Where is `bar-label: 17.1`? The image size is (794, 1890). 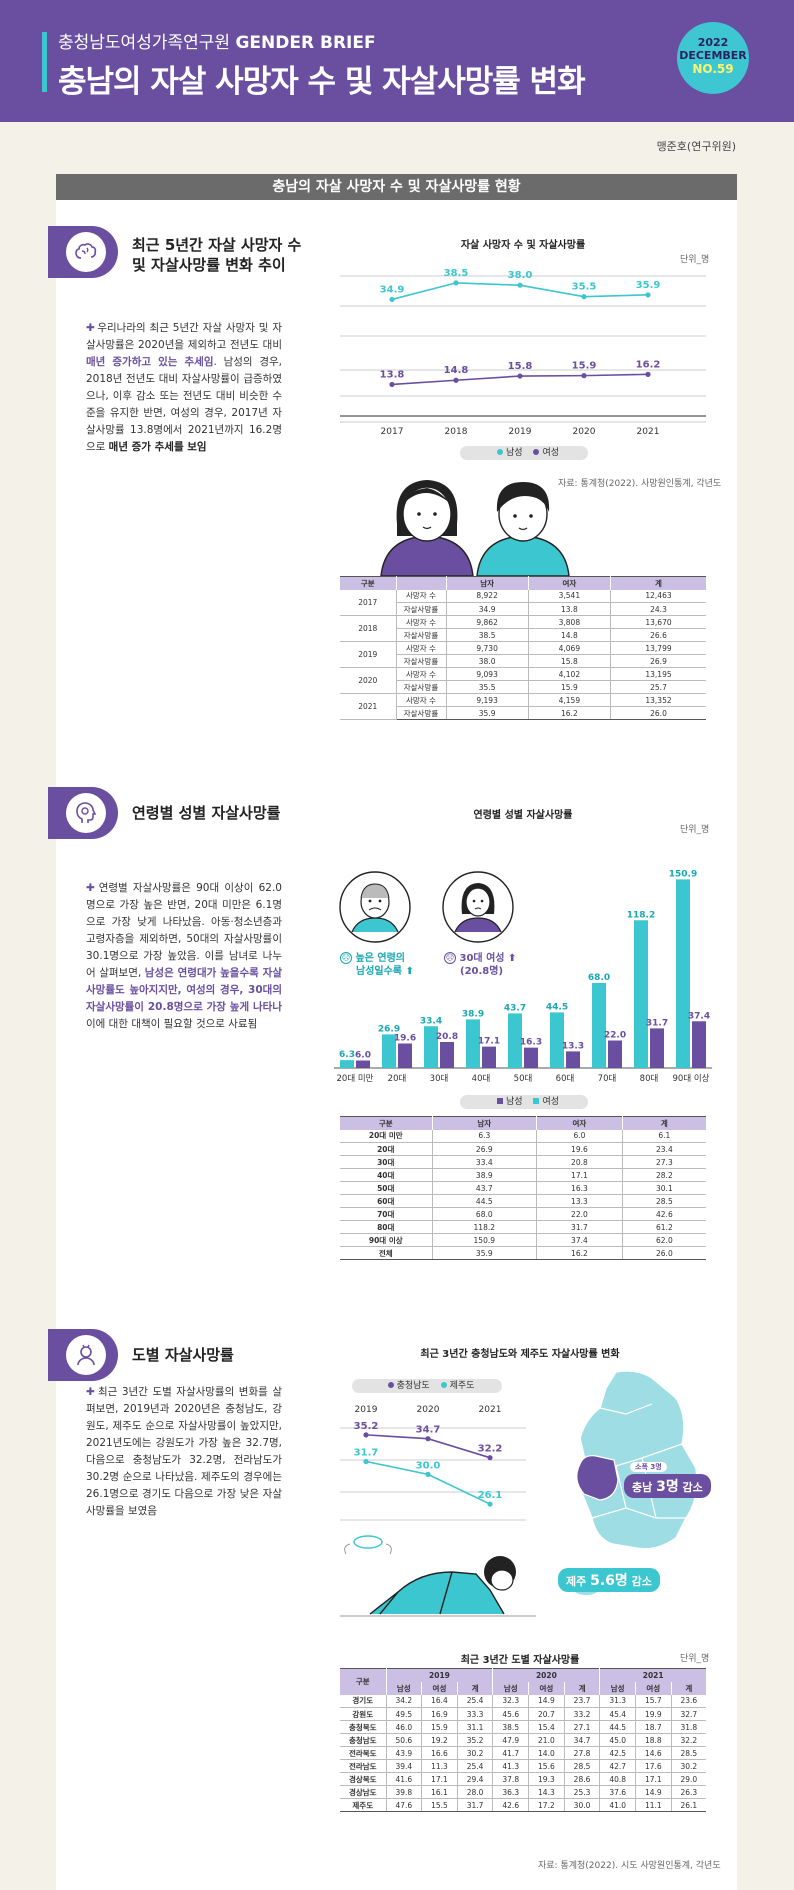
bar-label: 17.1 is located at coordinates (489, 1042).